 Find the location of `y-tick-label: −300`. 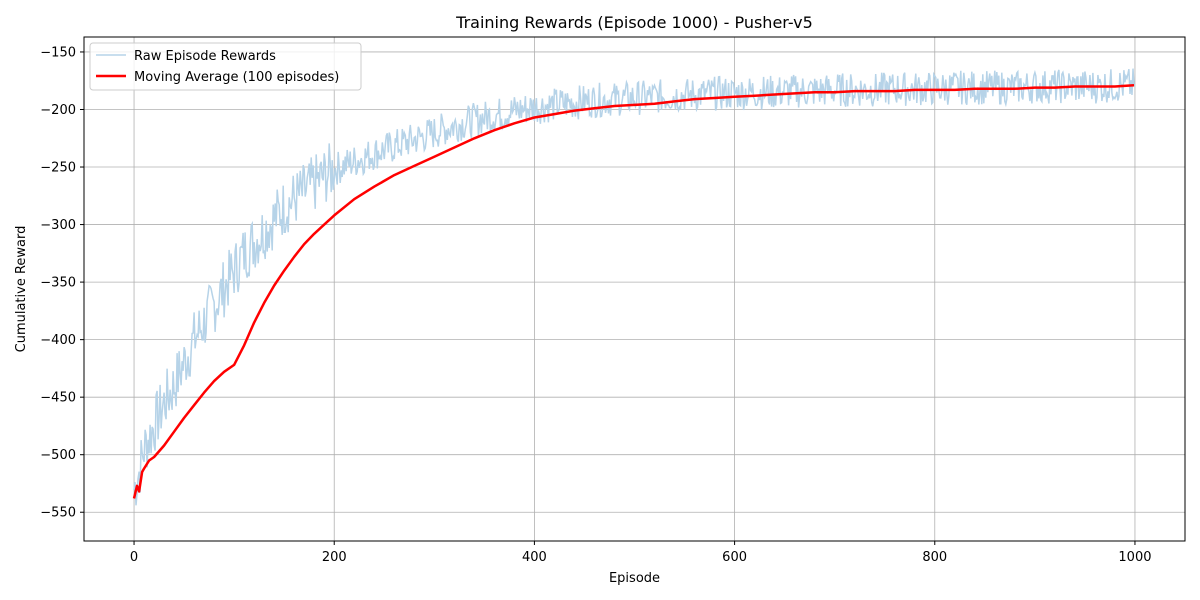

y-tick-label: −300 is located at coordinates (58, 225).